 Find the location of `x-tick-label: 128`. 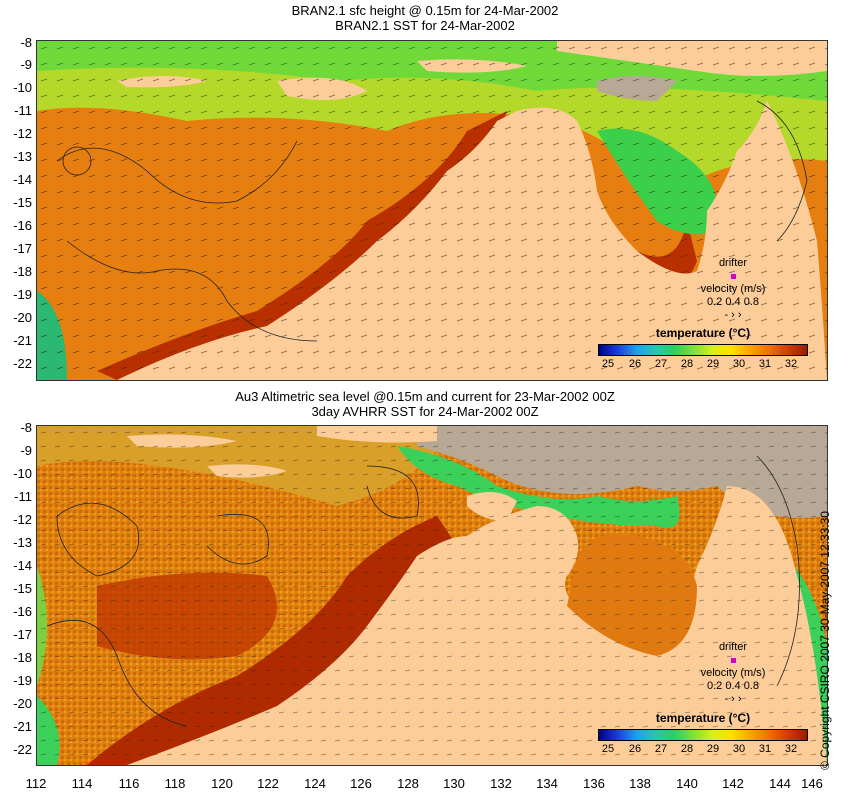

x-tick-label: 128 is located at coordinates (408, 783).